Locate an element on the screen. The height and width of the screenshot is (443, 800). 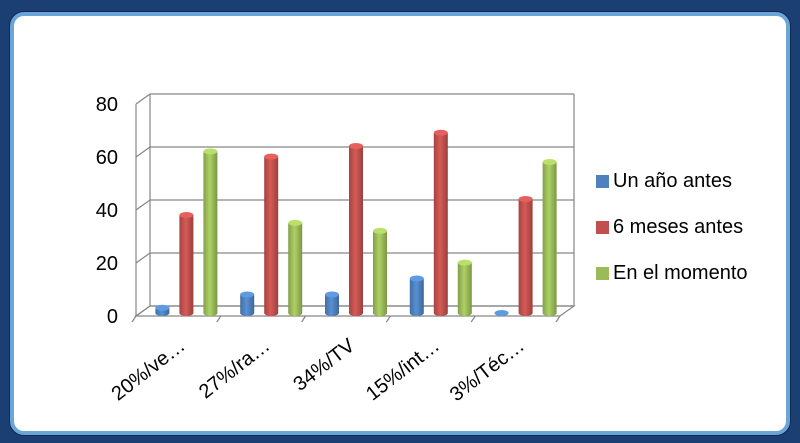
x-tick-label: 34%/TV is located at coordinates (324, 365).